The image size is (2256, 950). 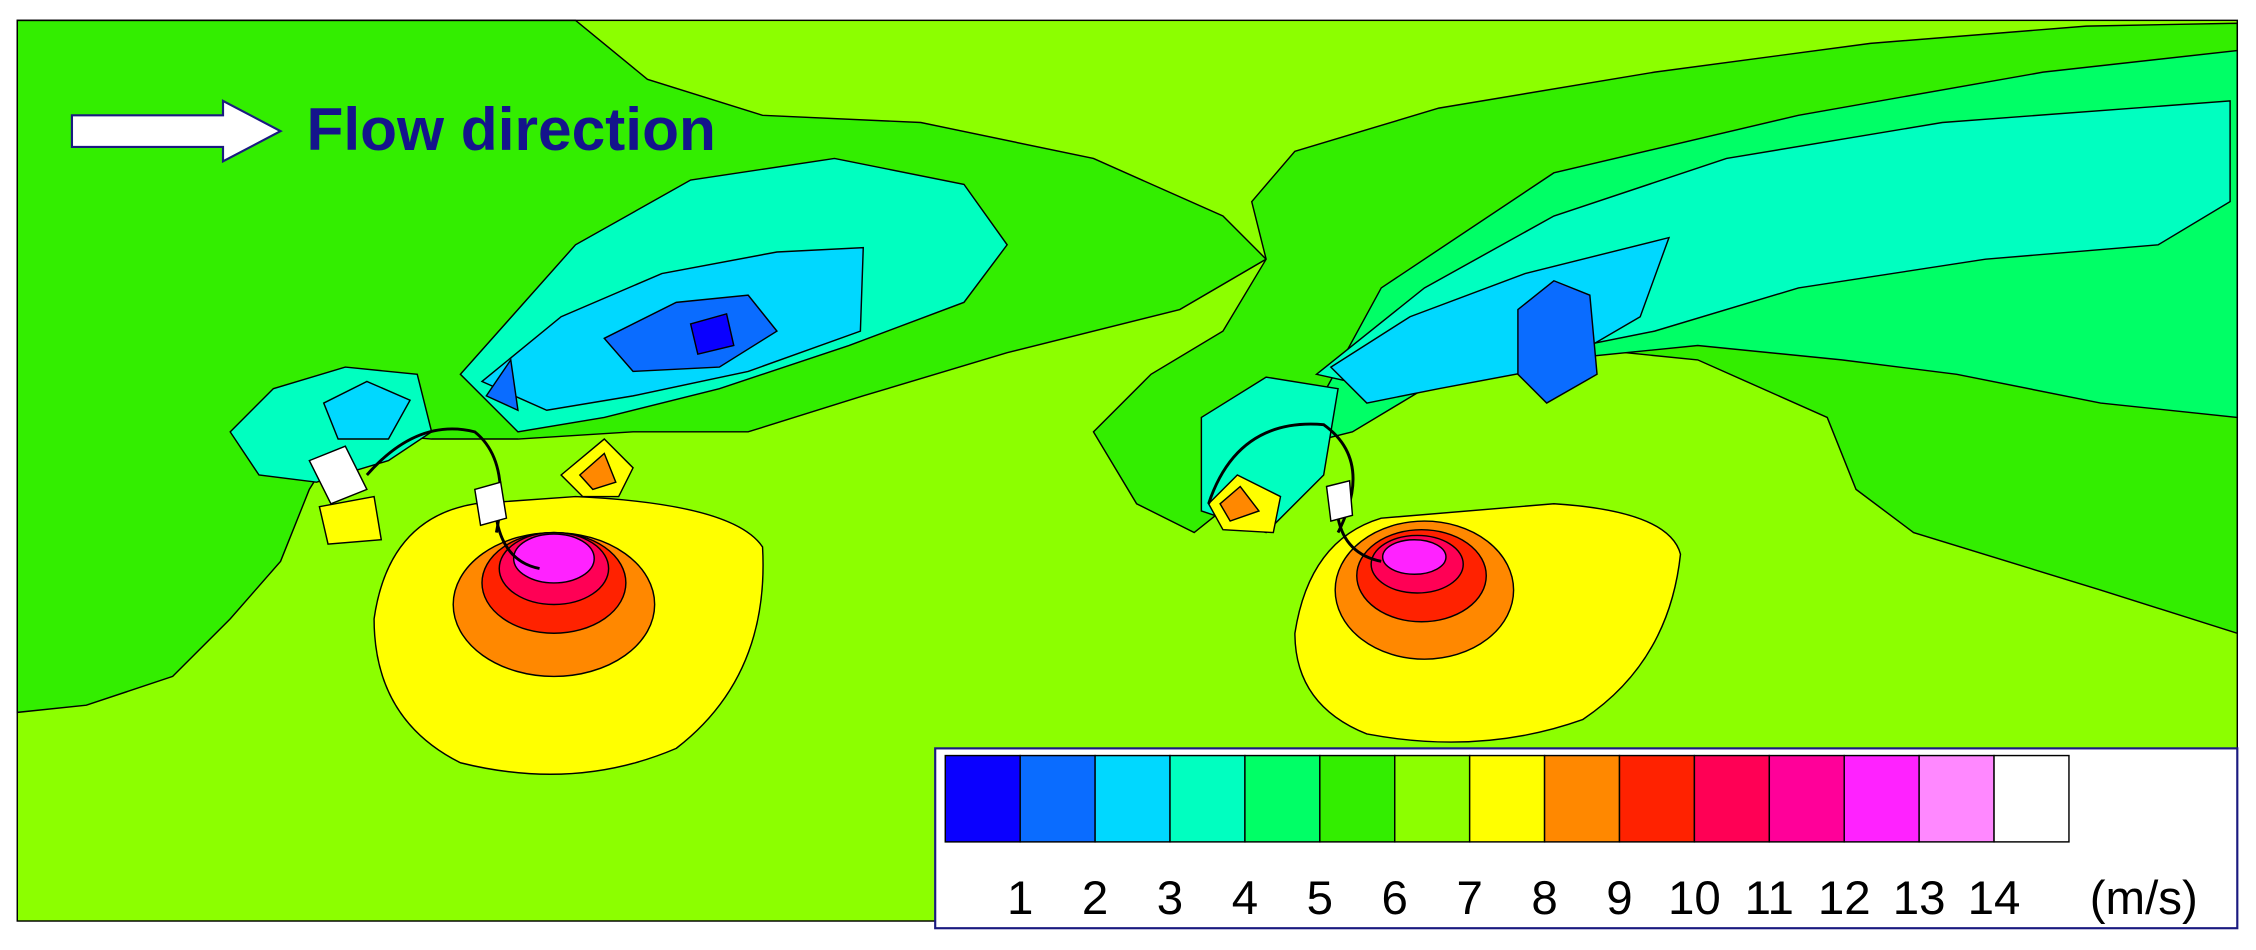 I want to click on flow-direction-label: Flow direction, so click(x=510, y=129).